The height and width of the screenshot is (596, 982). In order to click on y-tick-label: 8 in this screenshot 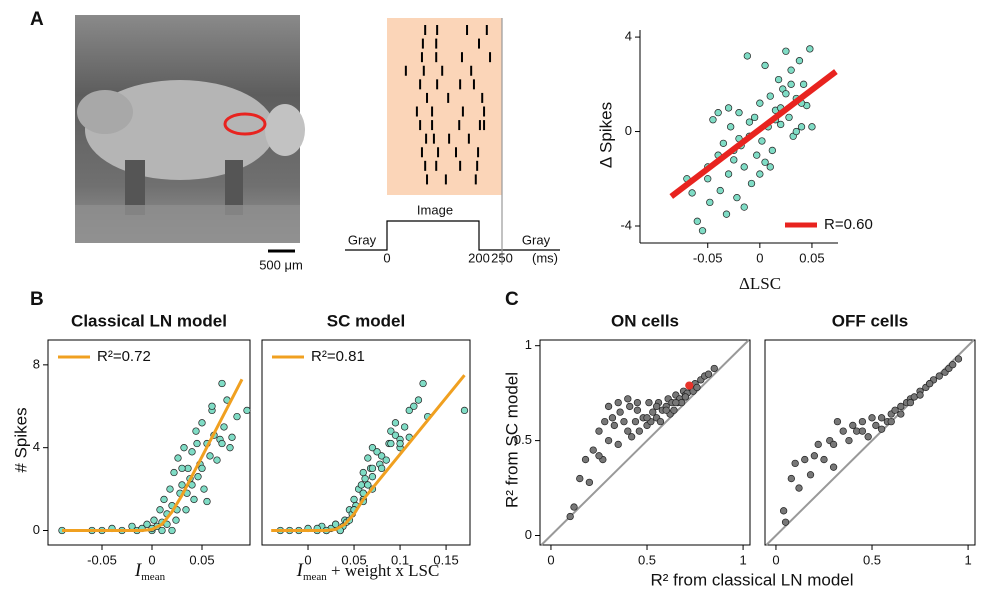, I will do `click(36, 363)`.